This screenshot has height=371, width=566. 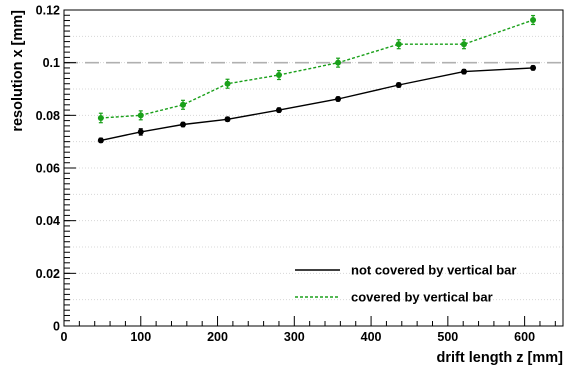 What do you see at coordinates (48, 169) in the screenshot?
I see `y-tick-label: 0.06` at bounding box center [48, 169].